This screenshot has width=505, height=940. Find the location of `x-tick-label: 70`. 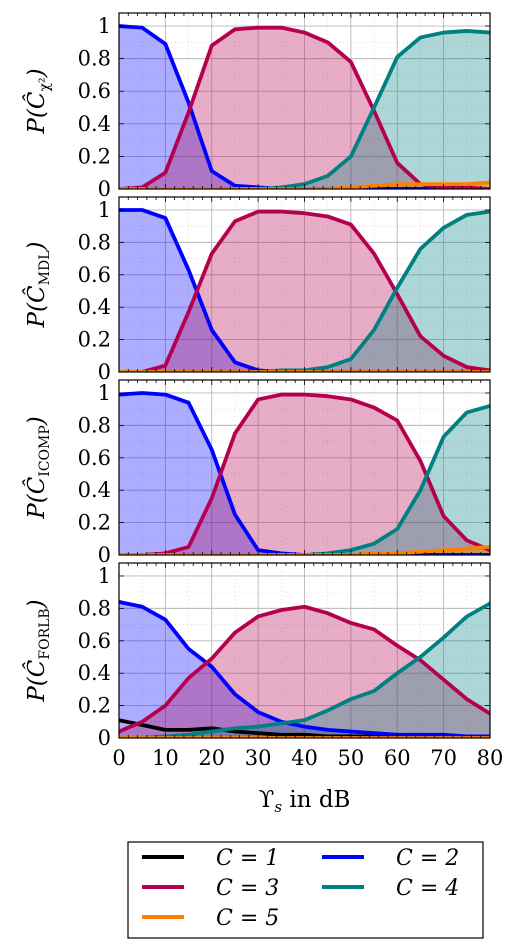

x-tick-label: 70 is located at coordinates (443, 758).